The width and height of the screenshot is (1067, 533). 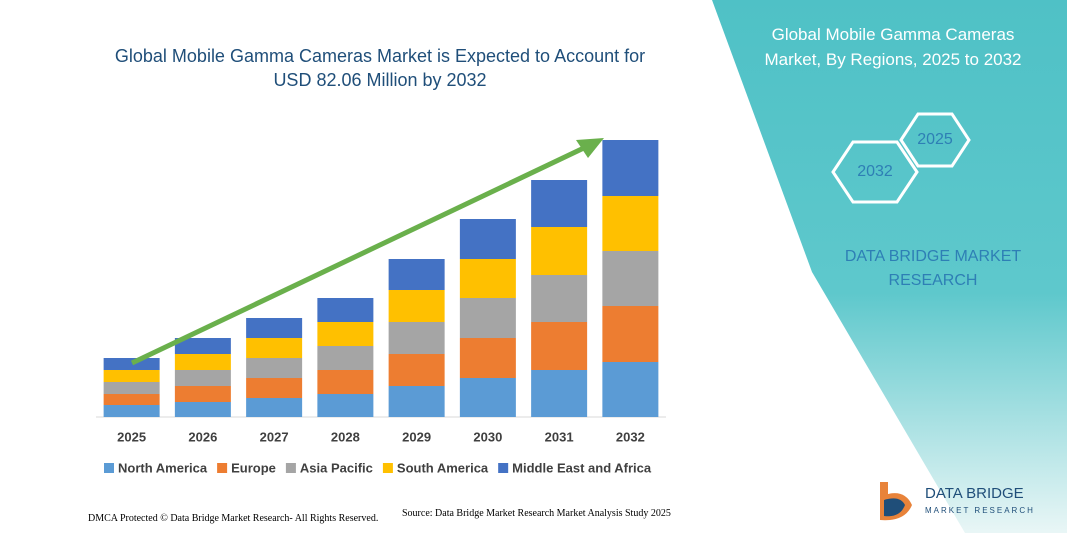 What do you see at coordinates (345, 436) in the screenshot?
I see `x-tick-label: 2028` at bounding box center [345, 436].